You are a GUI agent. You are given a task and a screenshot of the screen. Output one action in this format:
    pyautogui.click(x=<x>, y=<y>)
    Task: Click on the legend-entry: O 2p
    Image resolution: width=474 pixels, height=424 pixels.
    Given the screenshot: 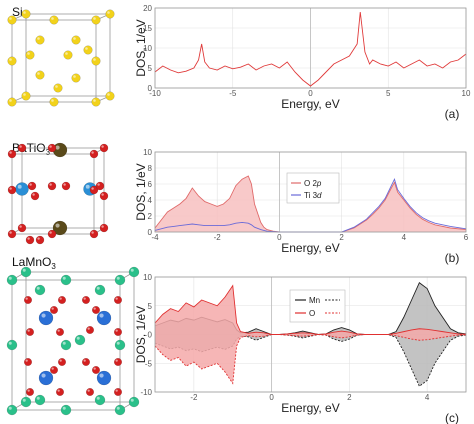 What is the action you would take?
    pyautogui.click(x=313, y=183)
    